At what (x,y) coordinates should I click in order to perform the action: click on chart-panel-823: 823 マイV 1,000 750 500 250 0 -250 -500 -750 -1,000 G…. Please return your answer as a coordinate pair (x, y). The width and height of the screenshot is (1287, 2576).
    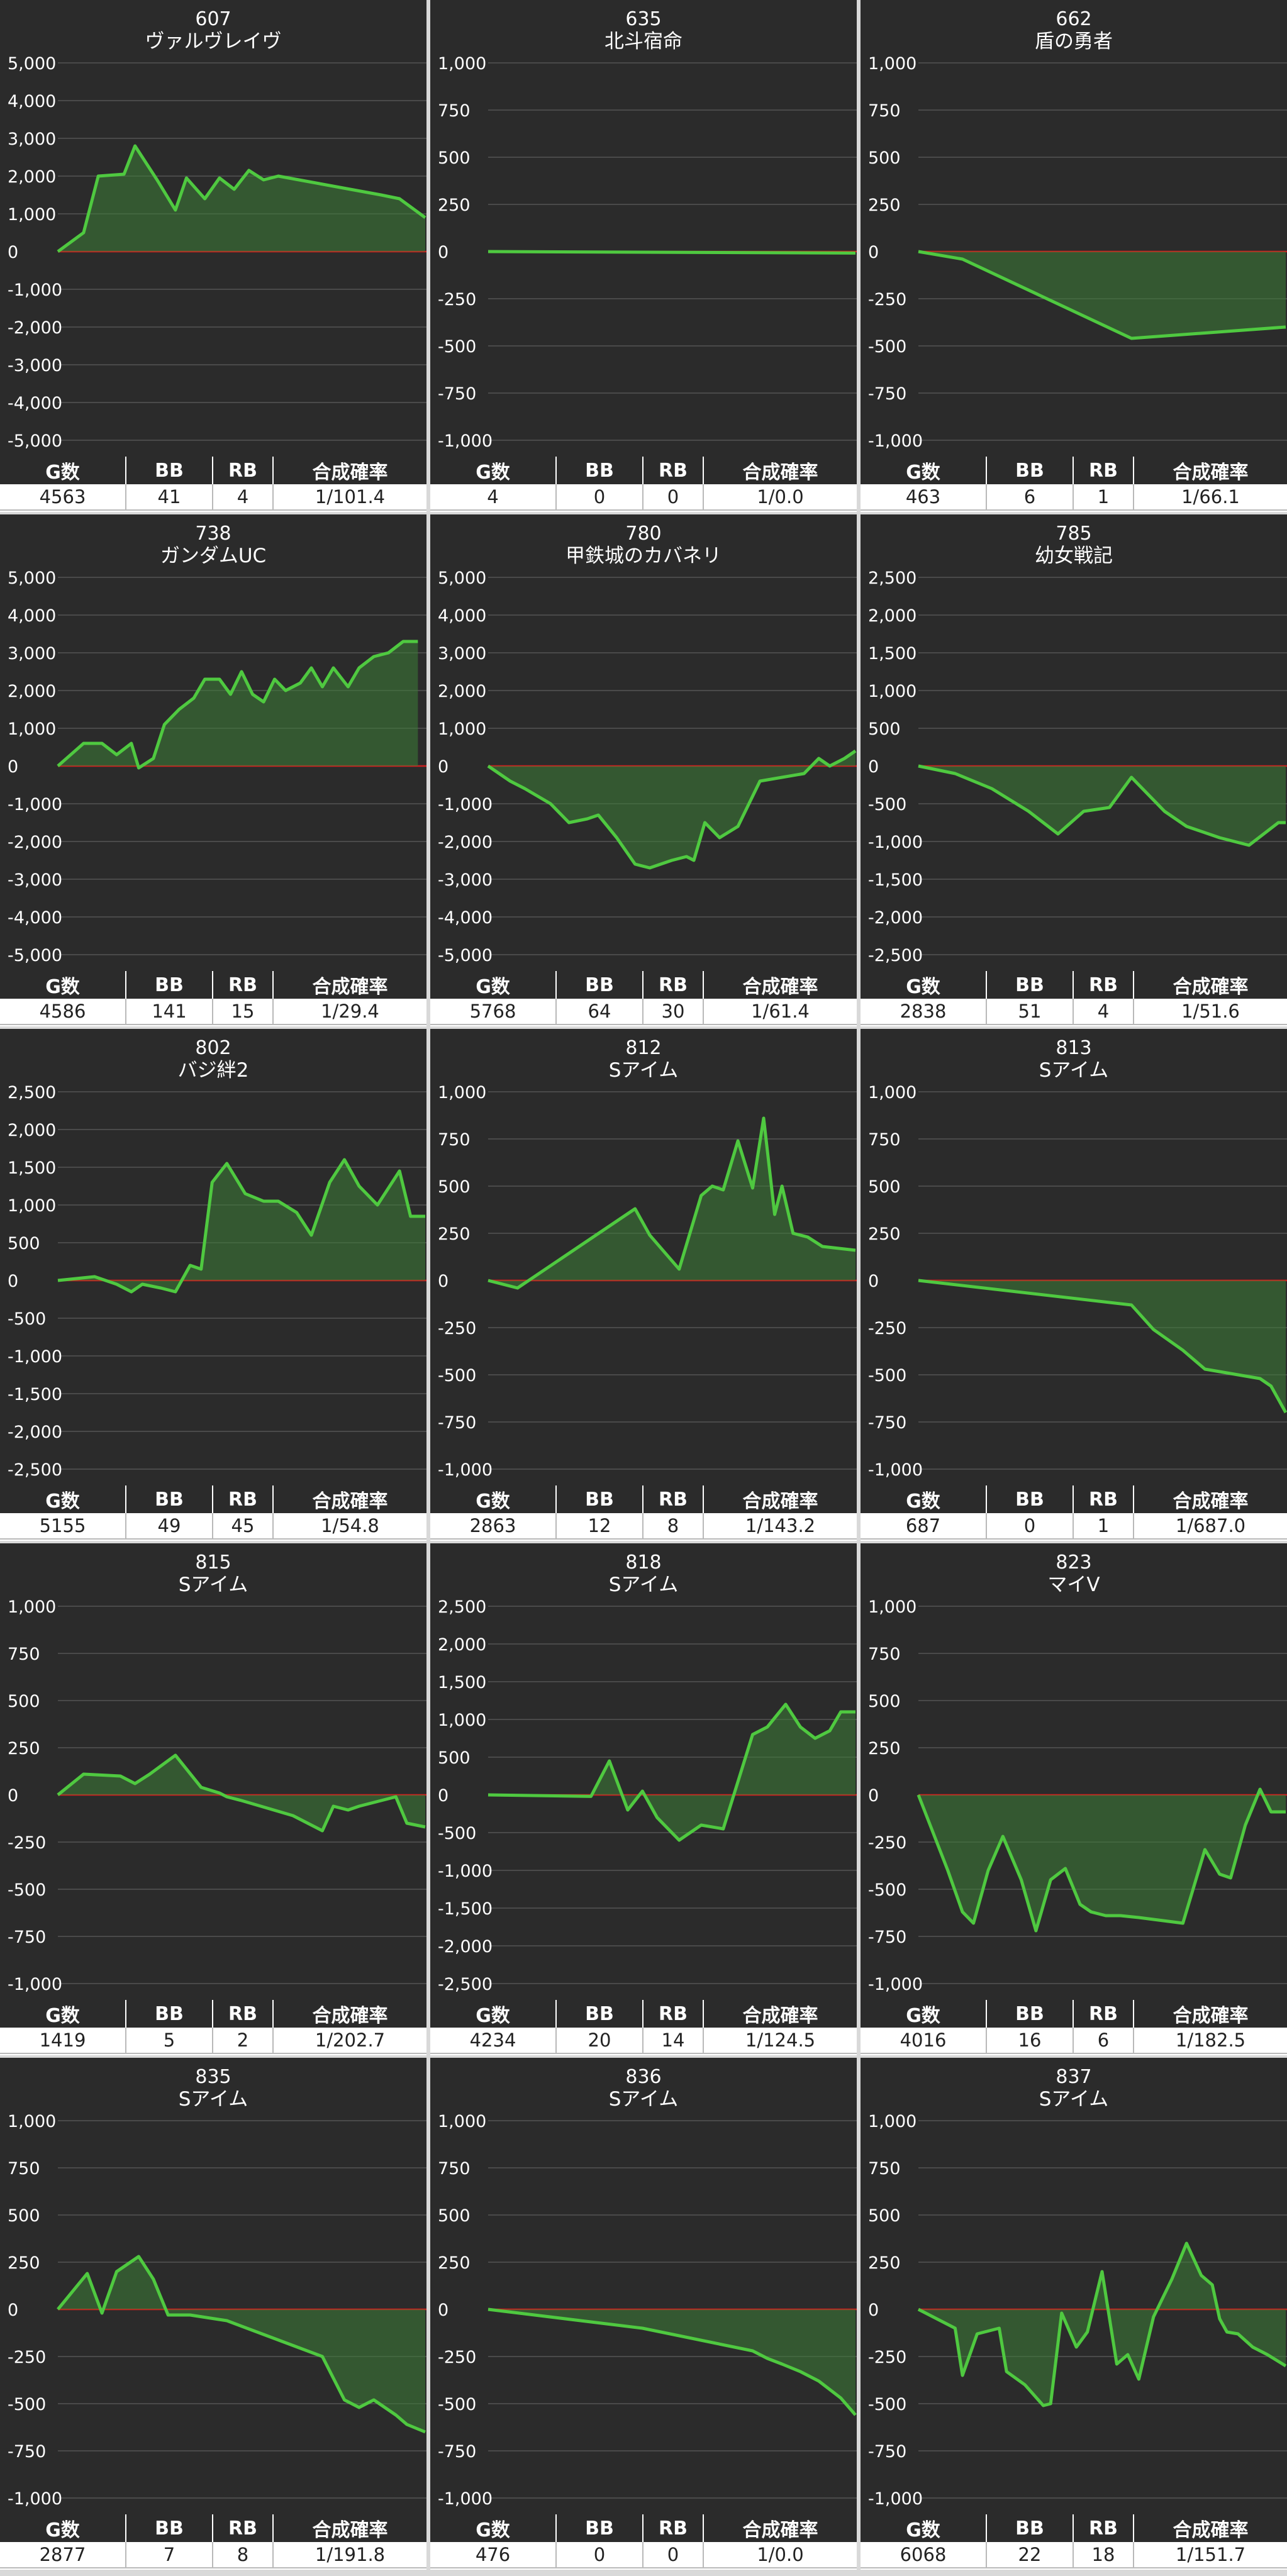
    Looking at the image, I should click on (1074, 1799).